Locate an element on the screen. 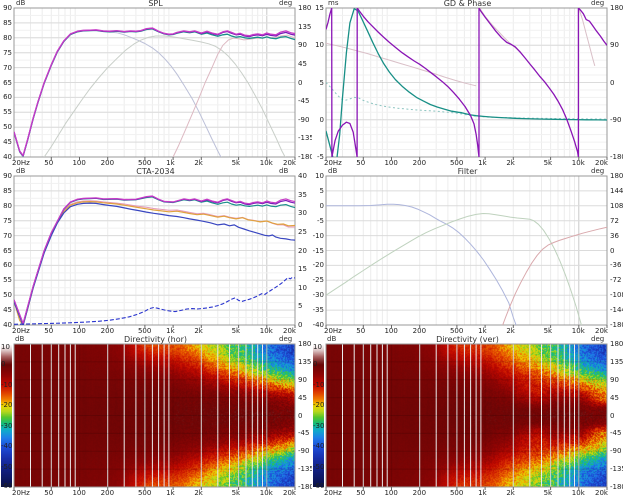 This screenshot has width=623, height=500. dirv-colorbar is located at coordinates (318, 415).